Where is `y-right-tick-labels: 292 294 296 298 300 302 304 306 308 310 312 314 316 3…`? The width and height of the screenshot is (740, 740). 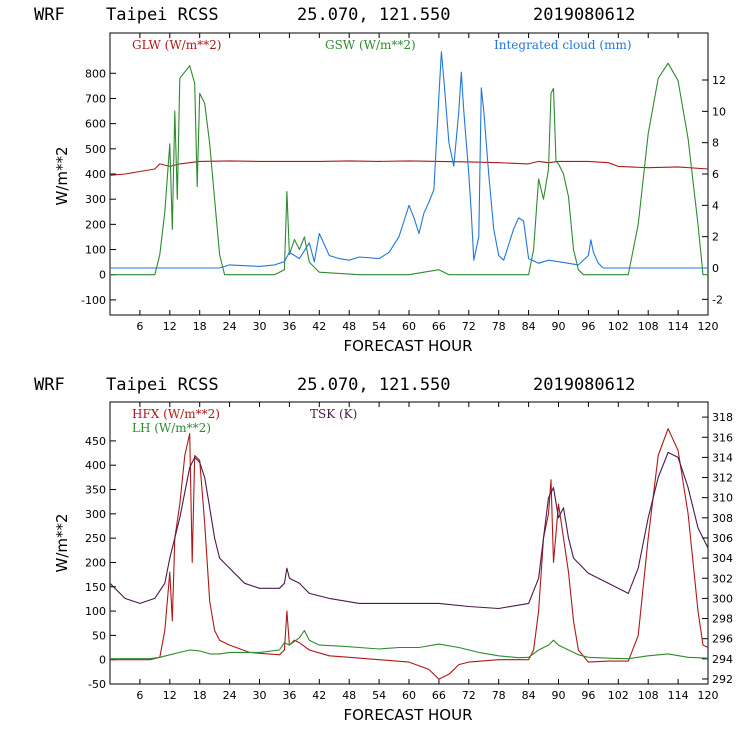 y-right-tick-labels: 292 294 296 298 300 302 304 306 308 310 312 314 316 3… is located at coordinates (717, 548).